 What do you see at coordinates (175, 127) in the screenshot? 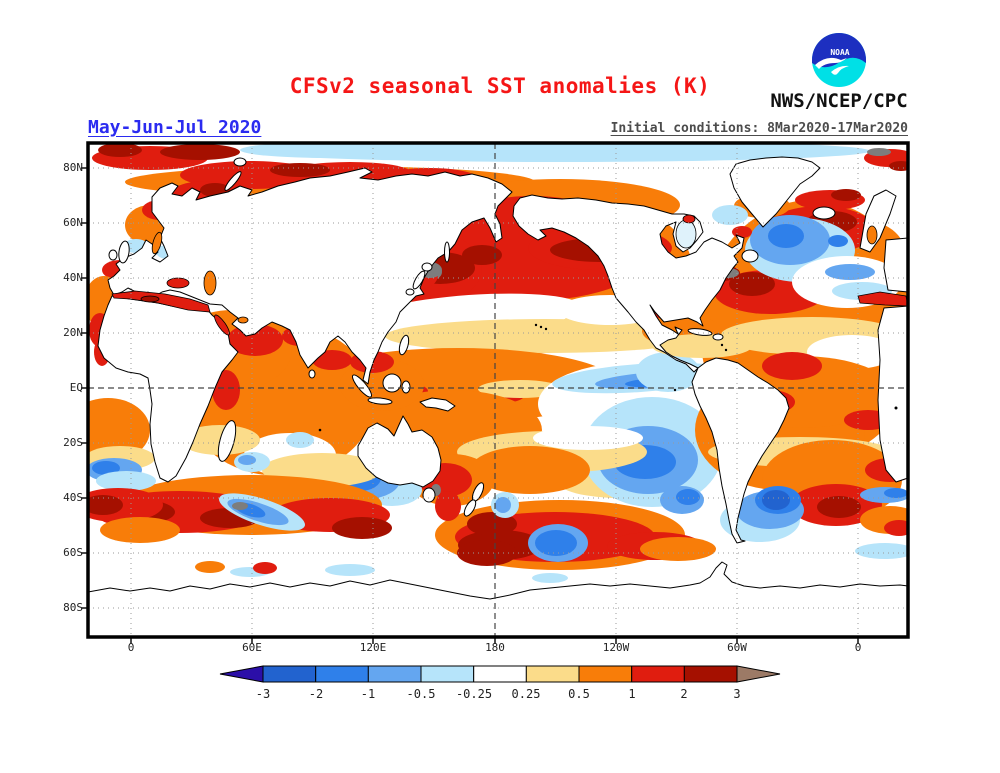
I see `season-label: May-Jun-Jul 2020` at bounding box center [175, 127].